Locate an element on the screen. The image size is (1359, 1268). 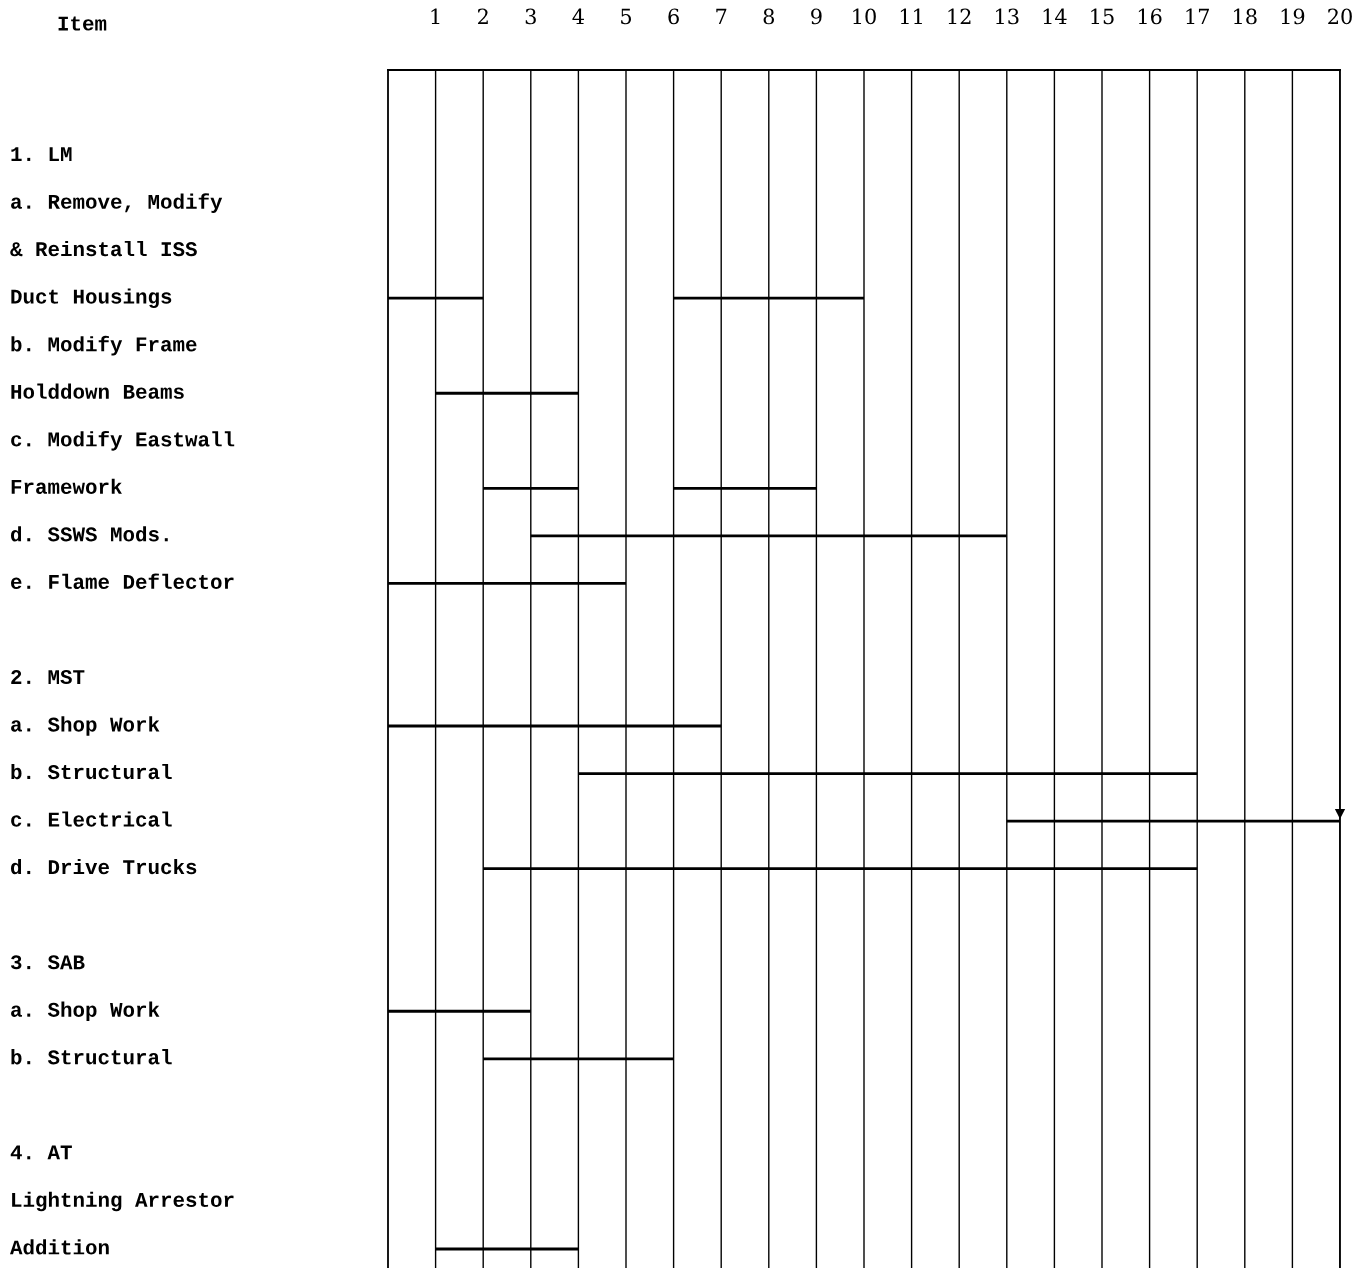
x-tick-label: 1 is located at coordinates (435, 16).